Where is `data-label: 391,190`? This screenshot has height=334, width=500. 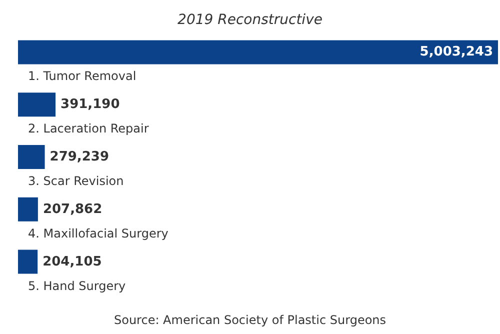
data-label: 391,190 is located at coordinates (90, 104).